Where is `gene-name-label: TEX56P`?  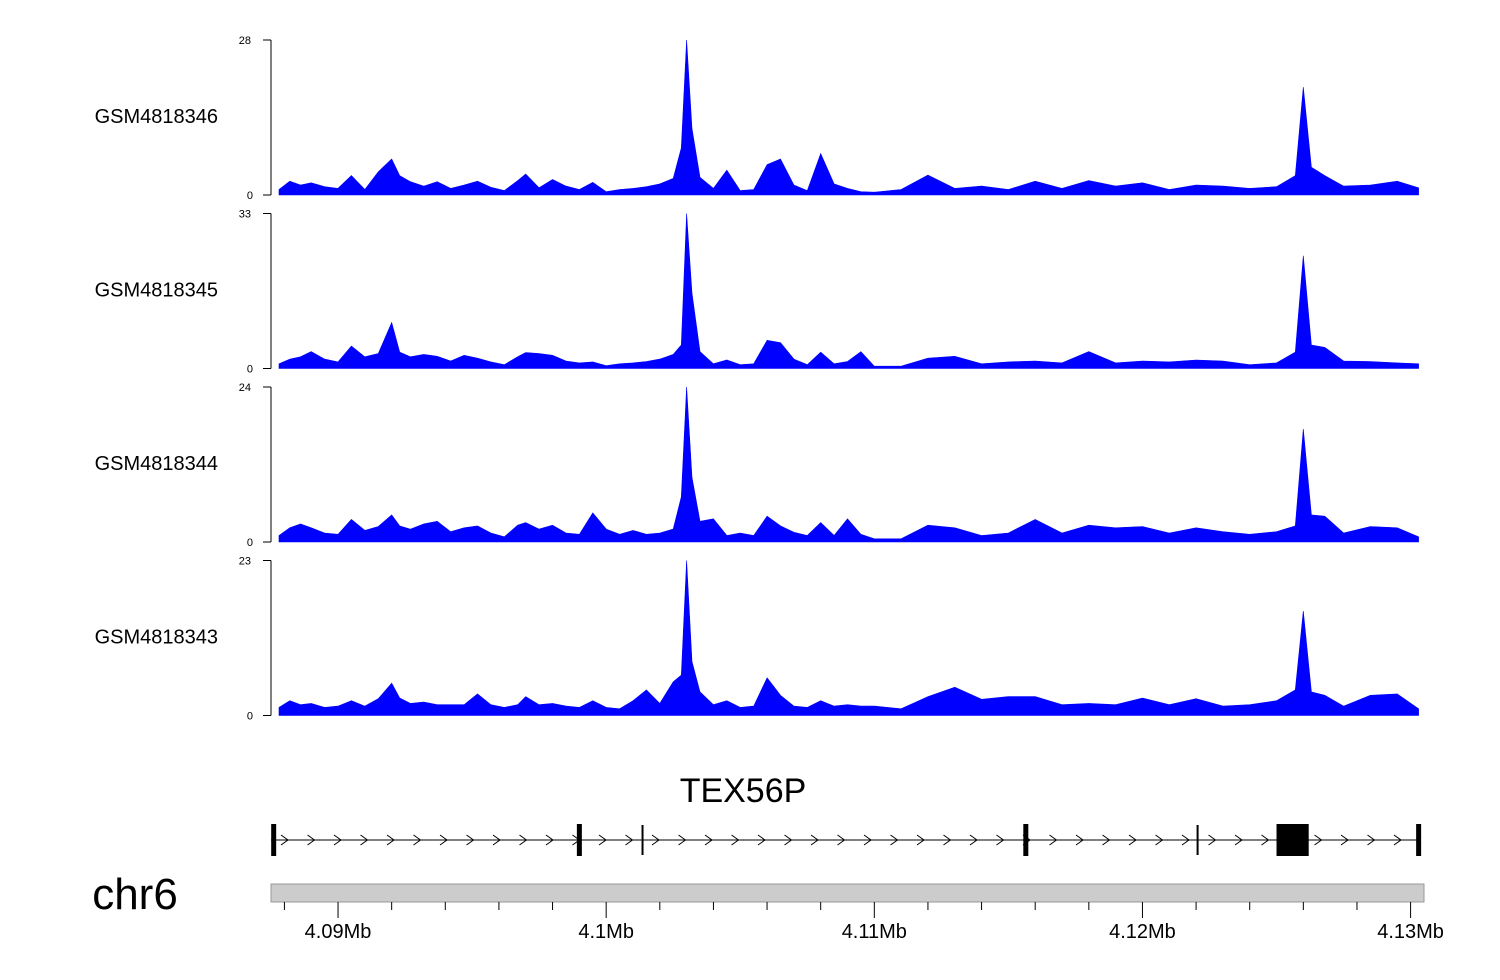 gene-name-label: TEX56P is located at coordinates (743, 791).